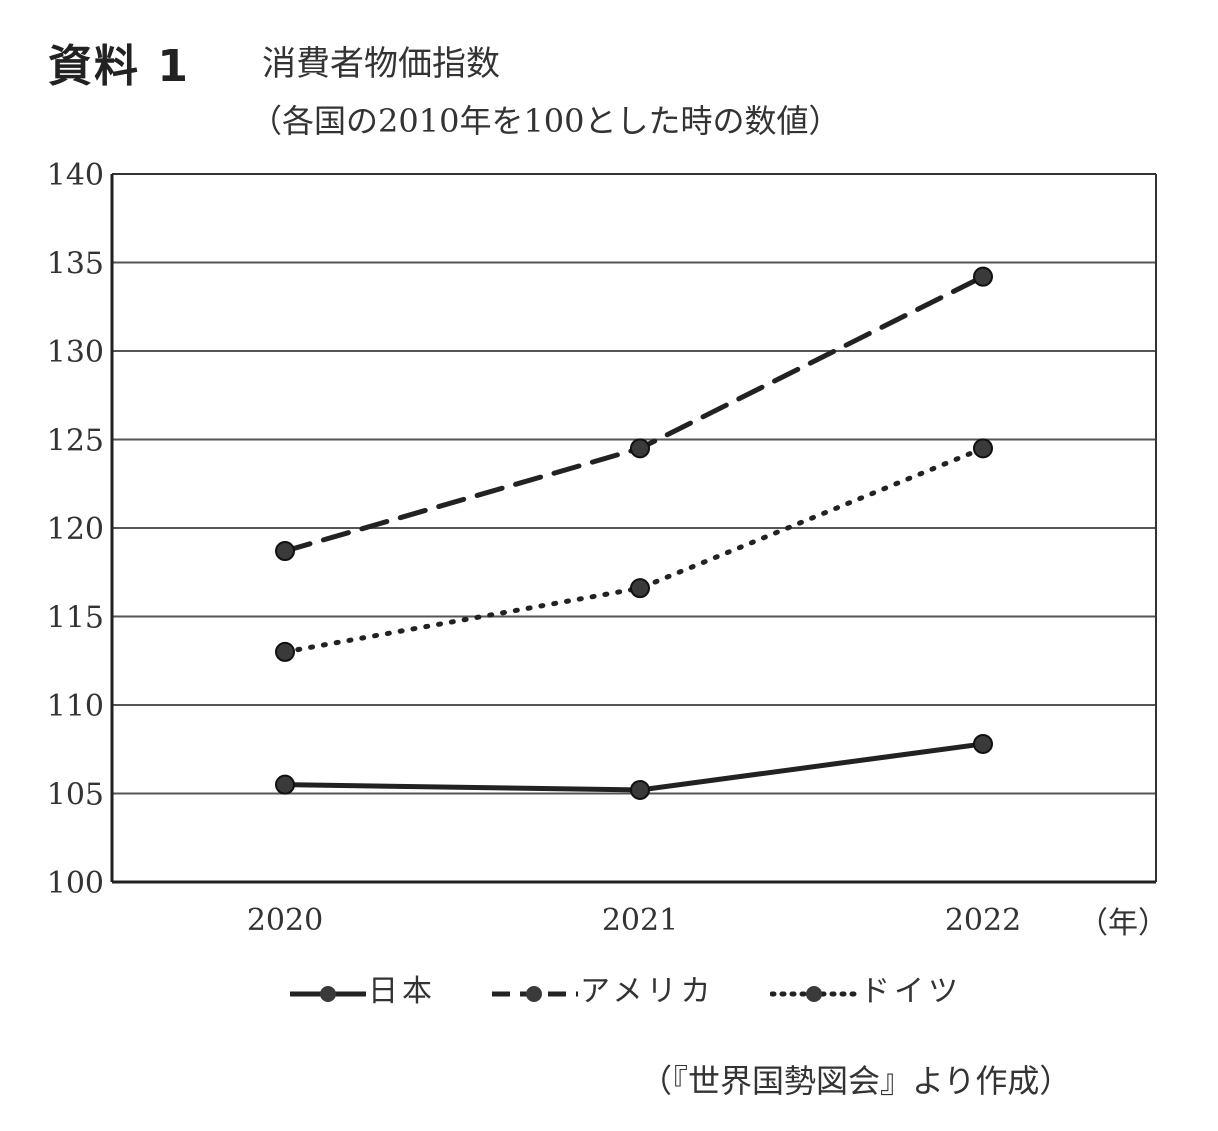 This screenshot has width=1218, height=1131. Describe the element at coordinates (285, 920) in the screenshot. I see `x-tick-label: 2020` at that location.